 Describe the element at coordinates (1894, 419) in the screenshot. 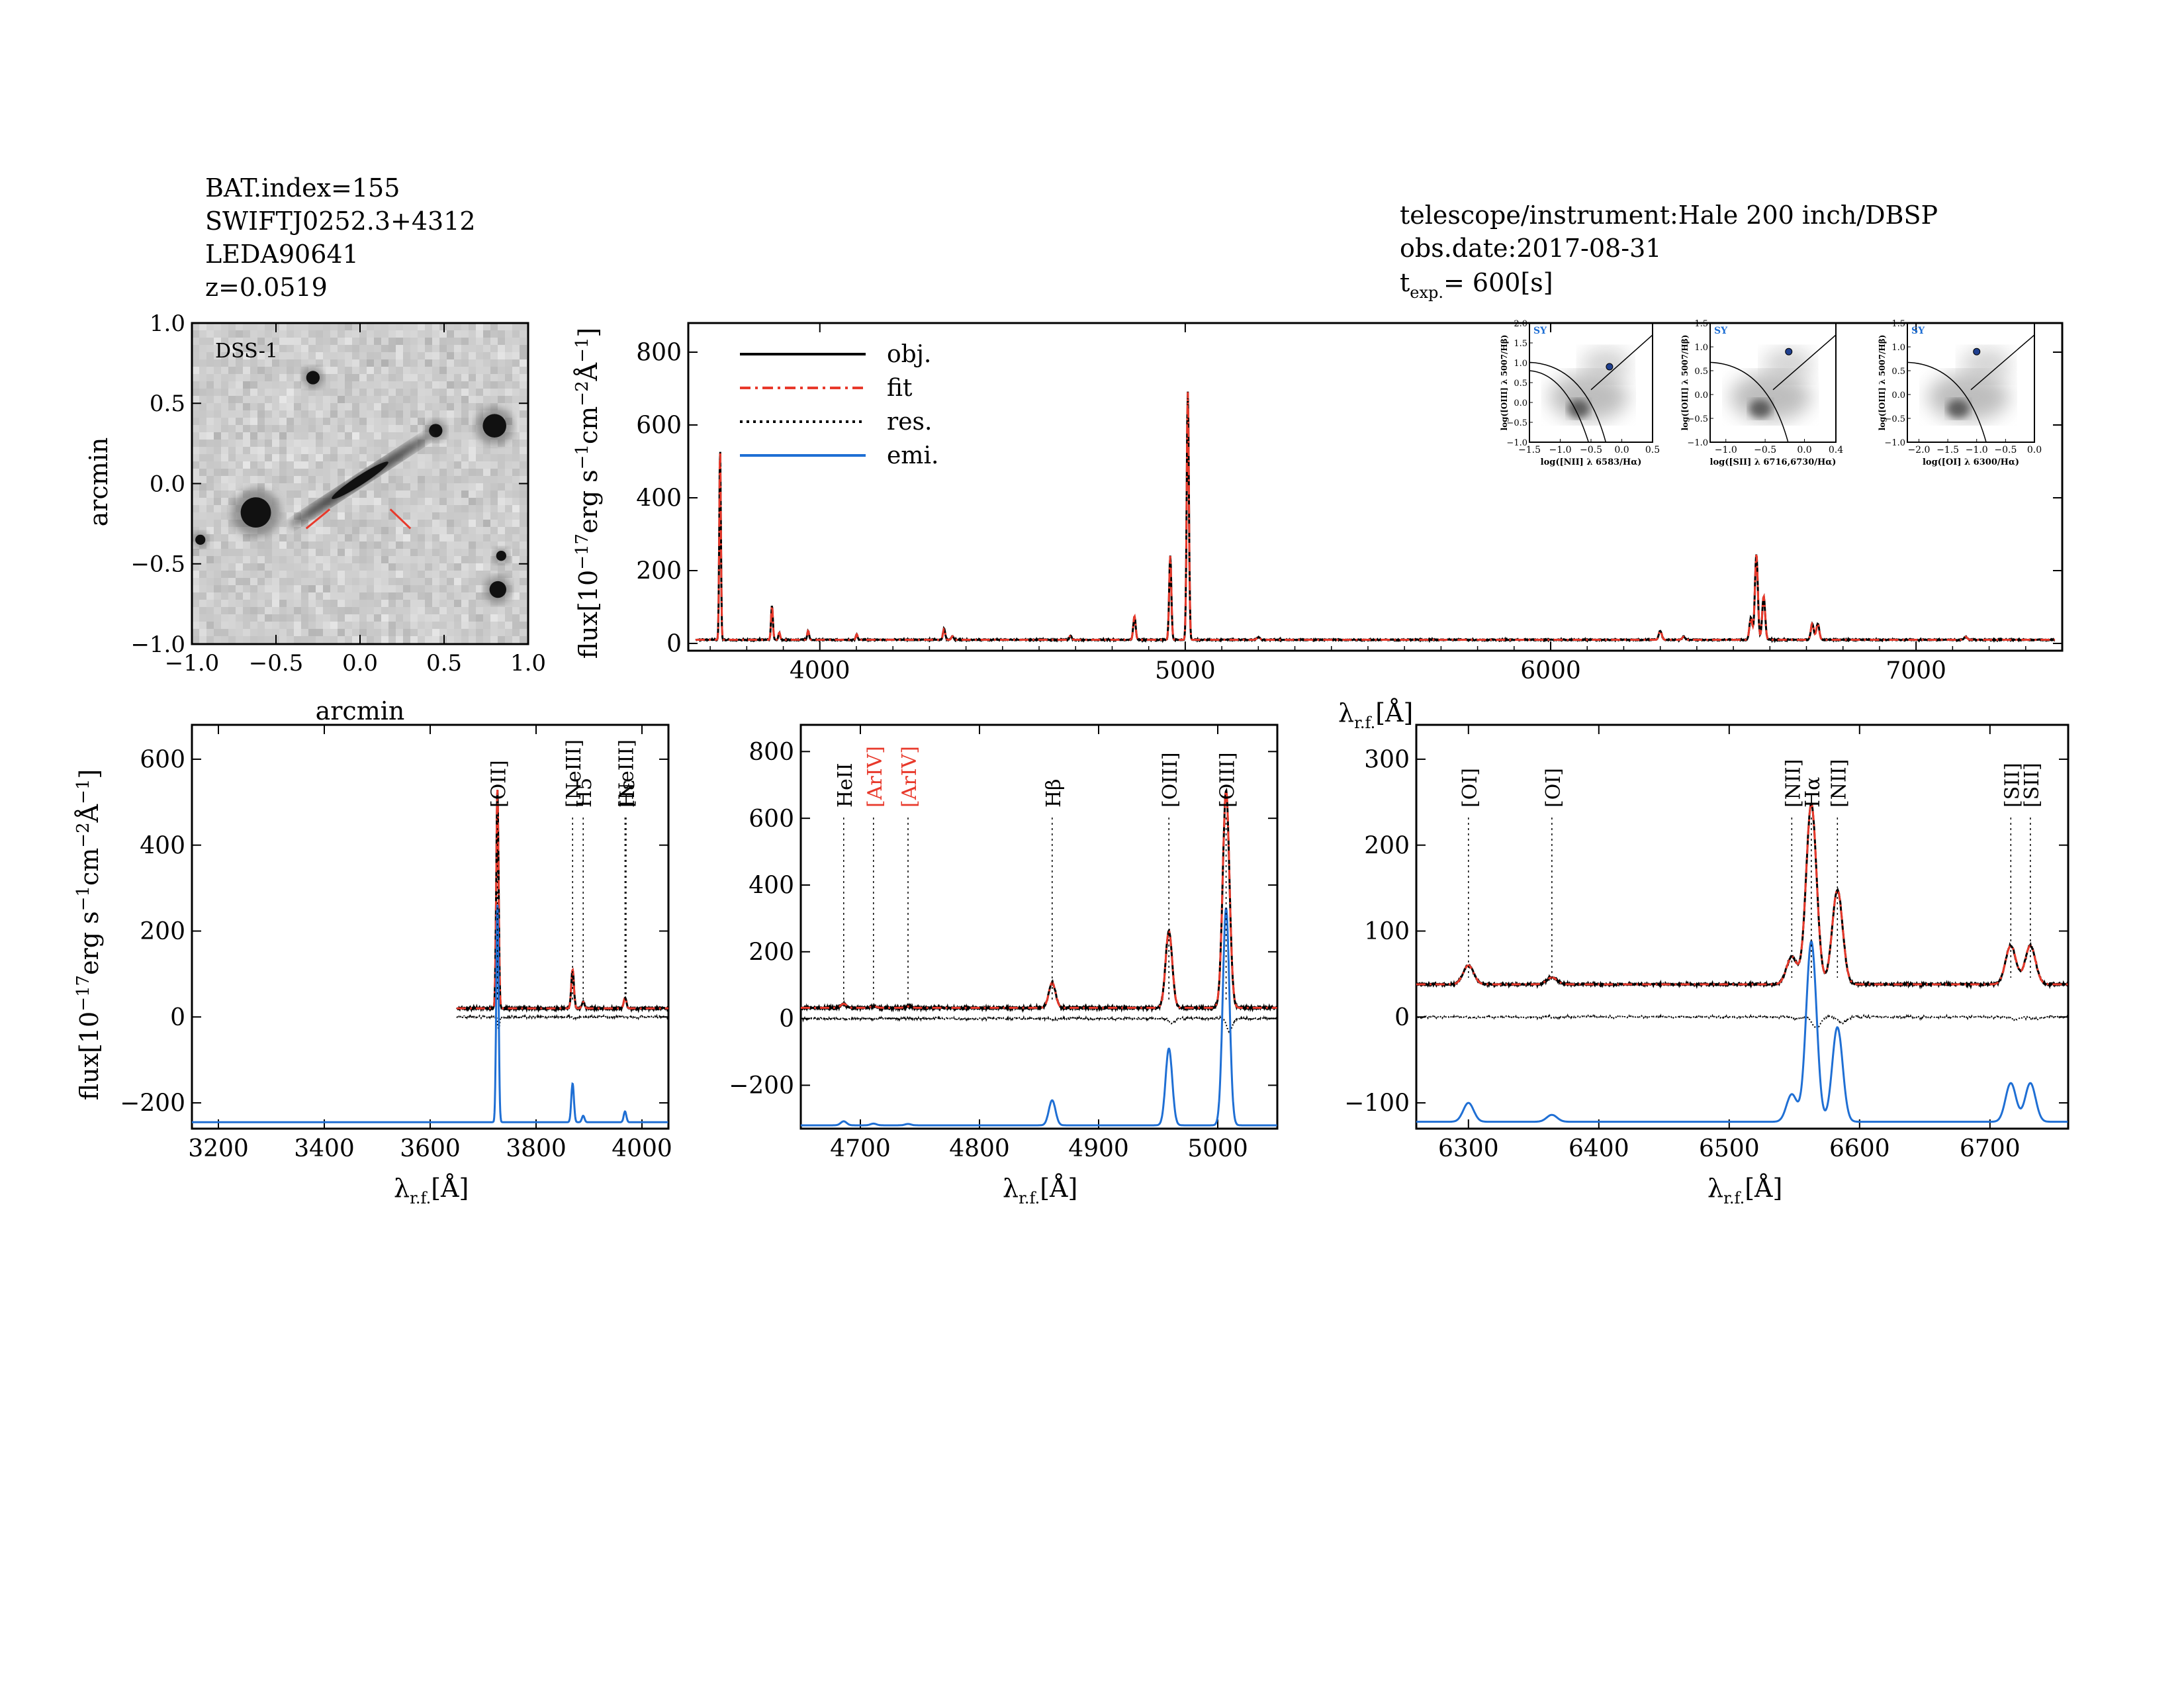

I see `inset-y-tick-label: −0.5` at that location.